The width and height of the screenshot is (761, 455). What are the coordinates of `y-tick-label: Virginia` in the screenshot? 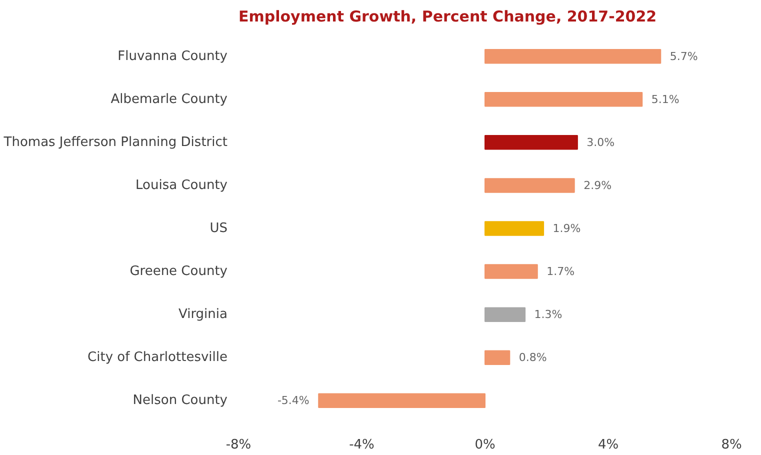 It's located at (203, 314).